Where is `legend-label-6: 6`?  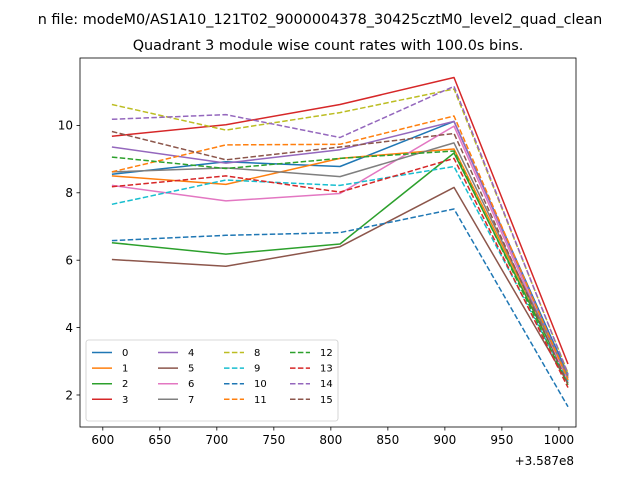
legend-label-6: 6 is located at coordinates (191, 384).